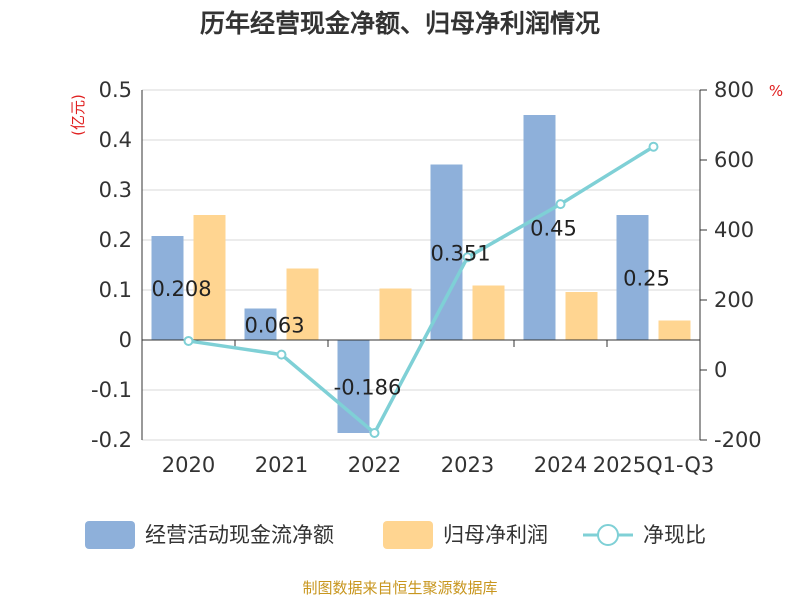  What do you see at coordinates (776, 91) in the screenshot?
I see `right-axis-unit: %` at bounding box center [776, 91].